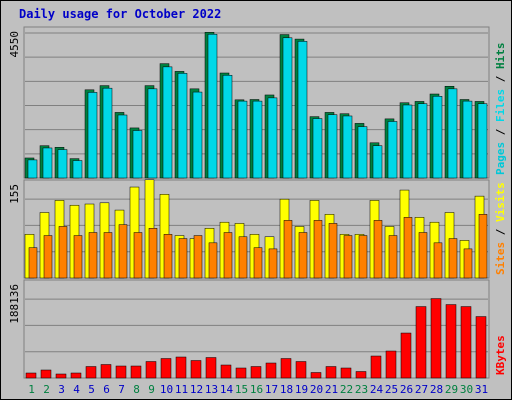  I want to click on day-label: 4, so click(76, 389).